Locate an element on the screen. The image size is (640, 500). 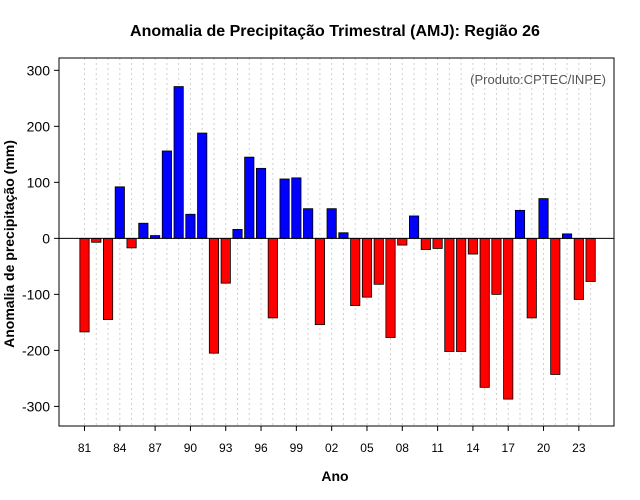
bar-1988 is located at coordinates (166, 194).